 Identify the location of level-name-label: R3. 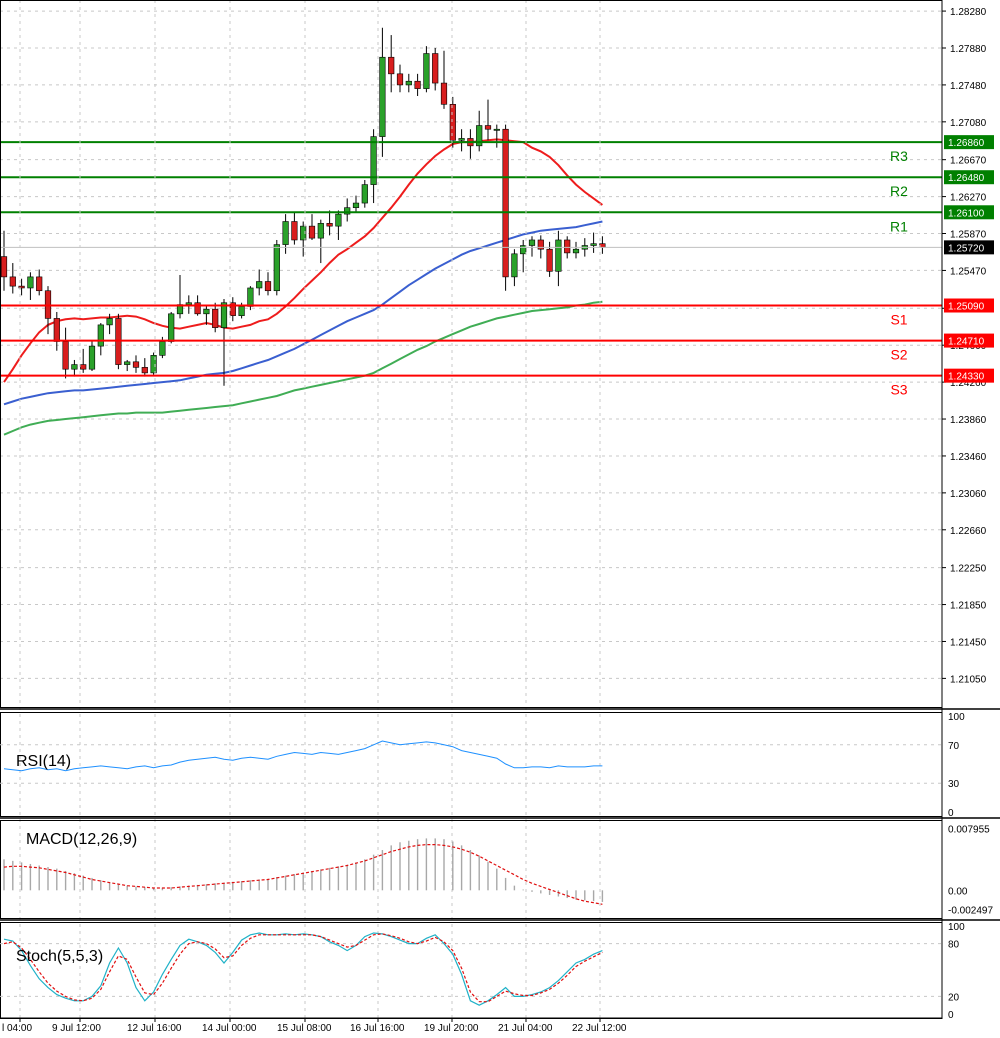
(899, 156).